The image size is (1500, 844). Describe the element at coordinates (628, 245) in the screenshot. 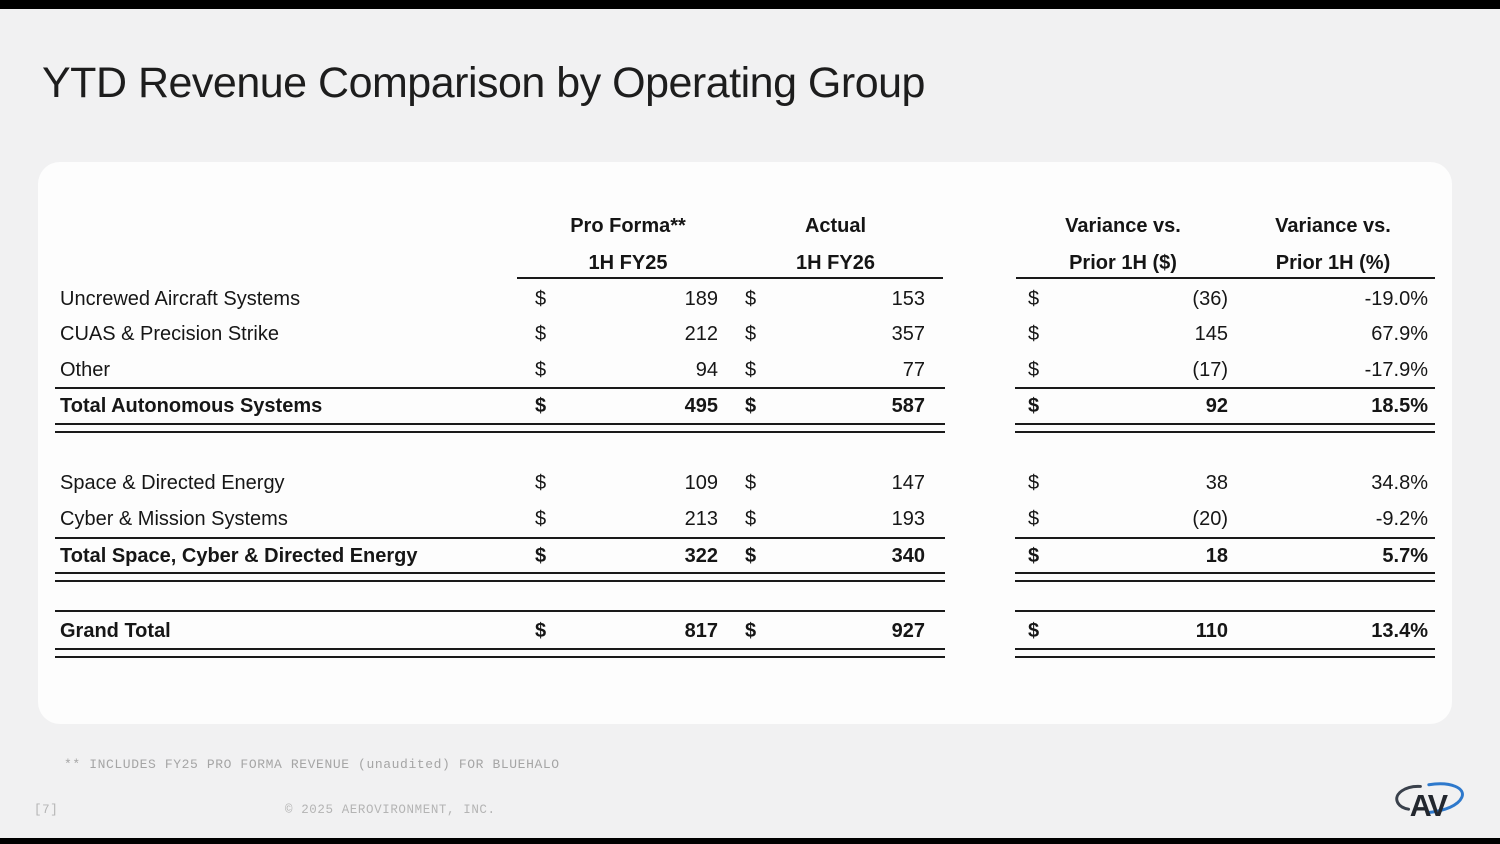

I see `column-header-pro-forma: Pro Forma** 1H FY25` at that location.